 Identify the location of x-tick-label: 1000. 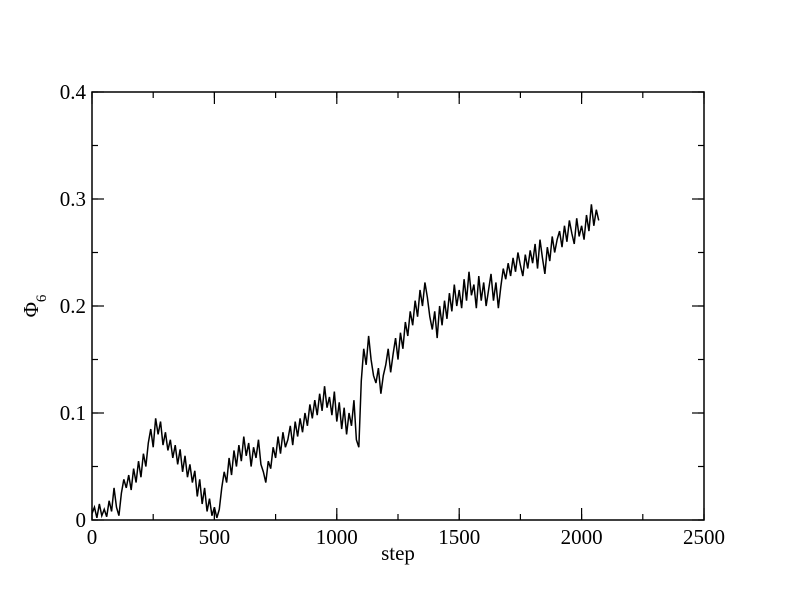
(337, 537).